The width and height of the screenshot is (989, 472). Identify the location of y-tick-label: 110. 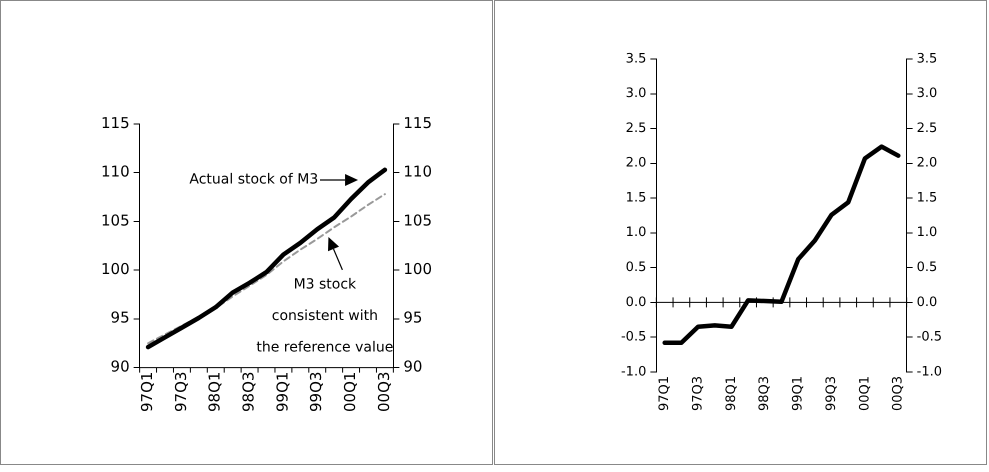
(115, 171).